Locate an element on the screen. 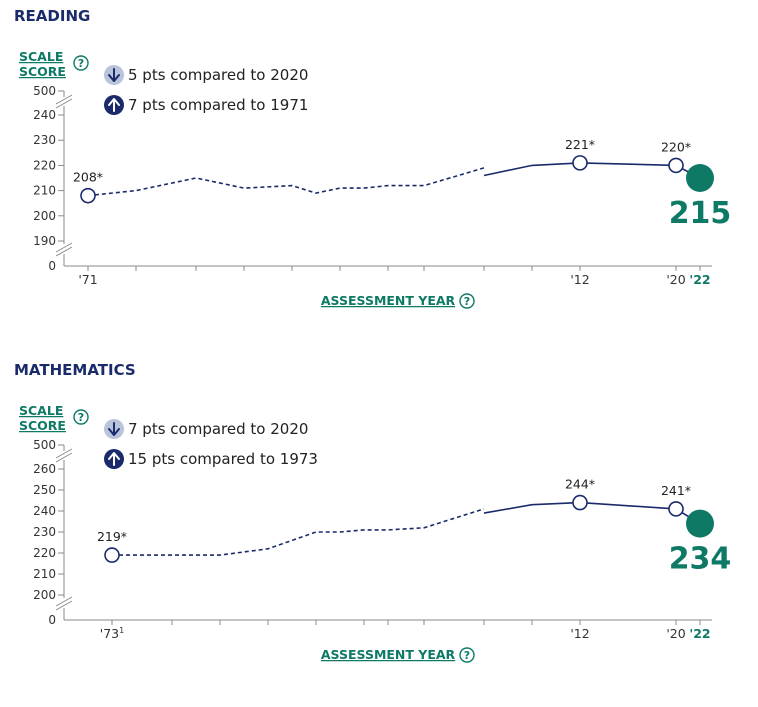 Image resolution: width=758 pixels, height=707 pixels. y-tick-label: 250 is located at coordinates (44, 490).